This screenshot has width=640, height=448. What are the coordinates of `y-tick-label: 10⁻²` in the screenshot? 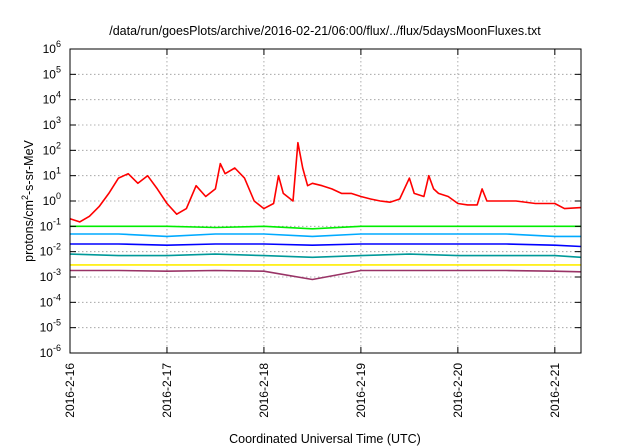 It's located at (50, 250).